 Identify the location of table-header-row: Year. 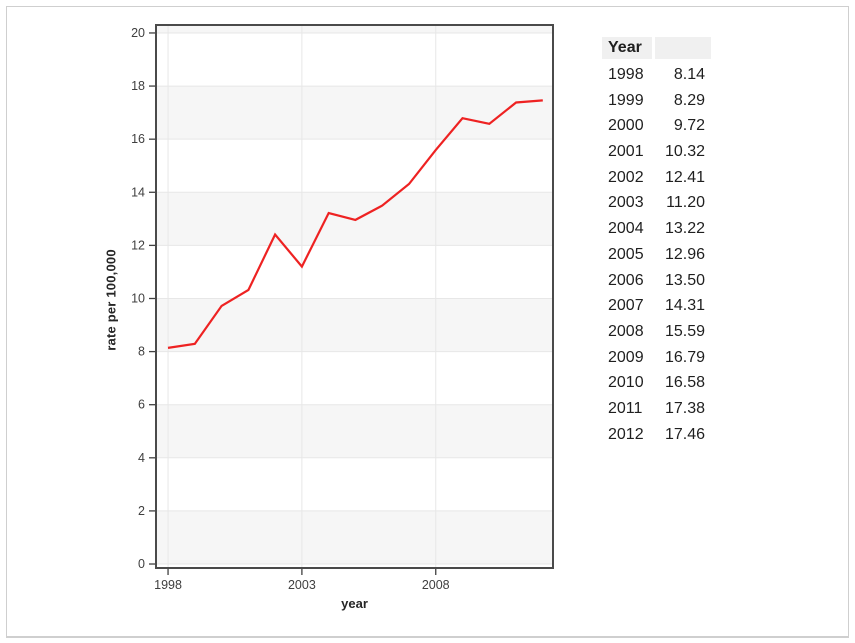
(656, 48).